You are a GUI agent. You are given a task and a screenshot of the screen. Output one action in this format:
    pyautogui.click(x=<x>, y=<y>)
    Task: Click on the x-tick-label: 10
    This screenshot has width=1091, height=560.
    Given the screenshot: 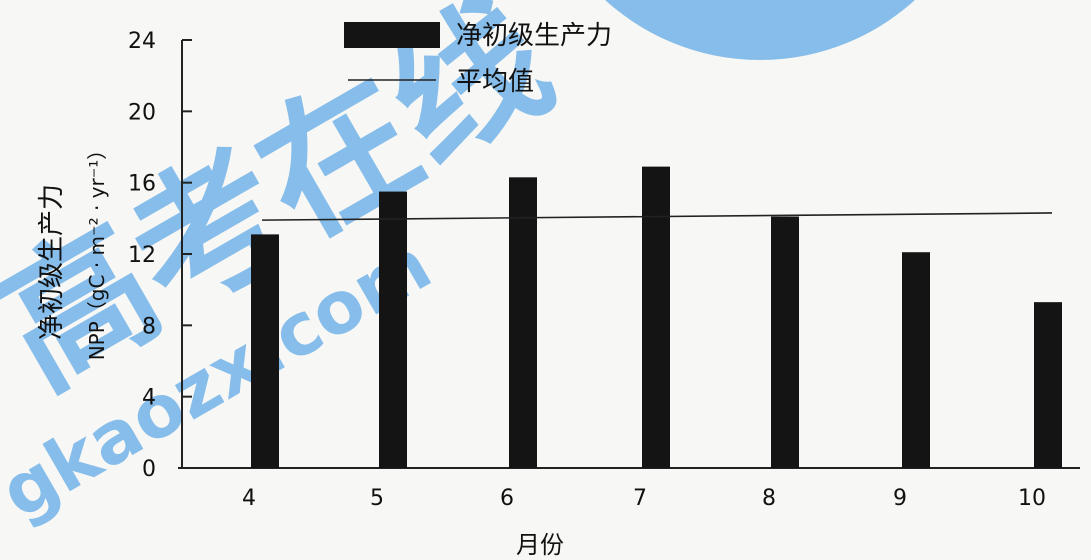 What is the action you would take?
    pyautogui.click(x=1032, y=498)
    